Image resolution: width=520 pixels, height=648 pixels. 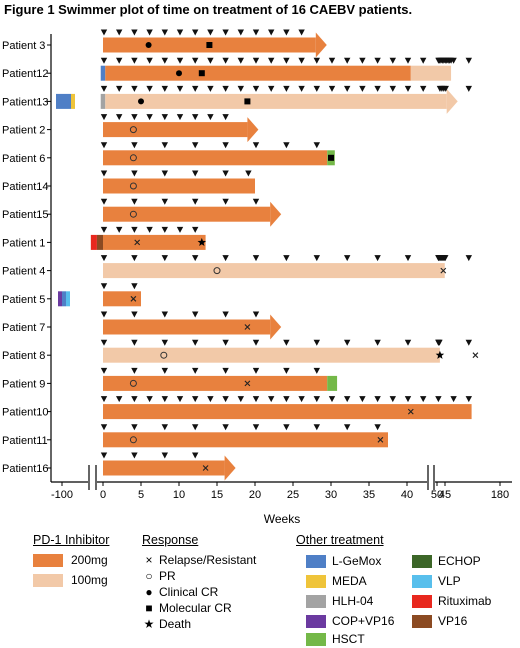 I want to click on legend-copvp16: COP+VP16, so click(x=350, y=621).